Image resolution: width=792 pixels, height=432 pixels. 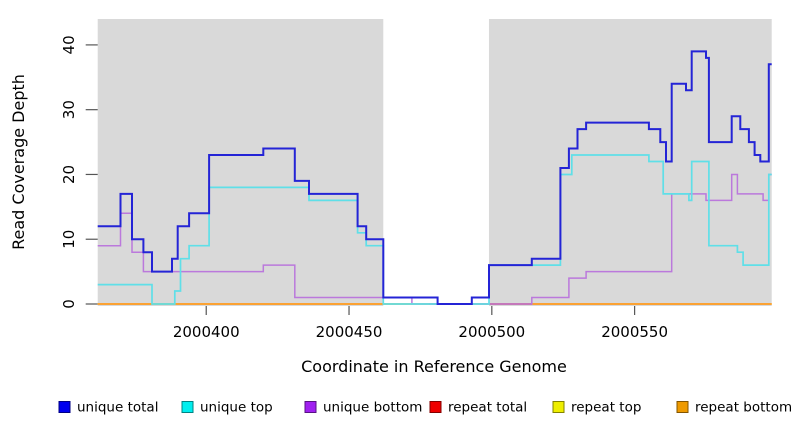 I want to click on legend-label-repeat-top: repeat top, so click(x=606, y=408).